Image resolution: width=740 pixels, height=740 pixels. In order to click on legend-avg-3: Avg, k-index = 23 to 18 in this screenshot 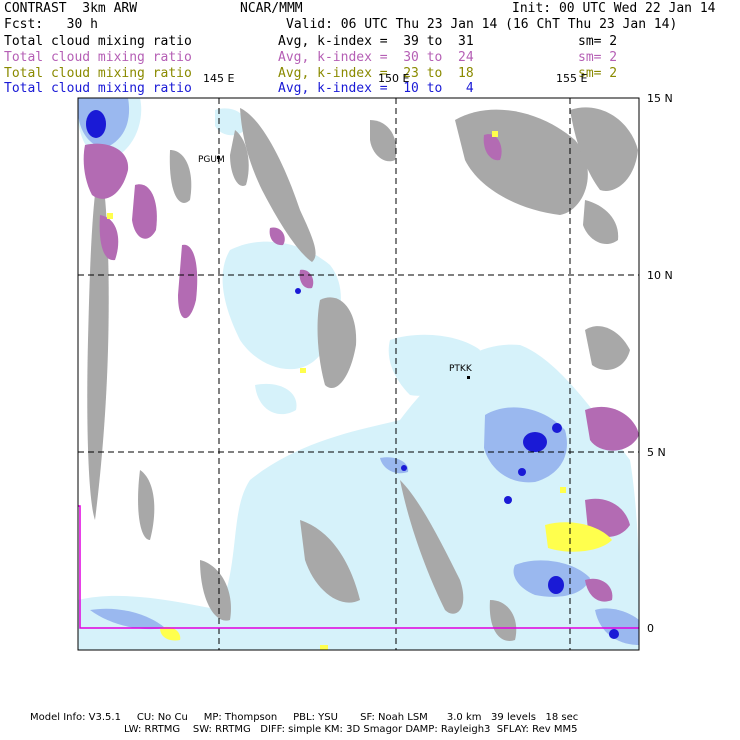, I will do `click(376, 73)`.